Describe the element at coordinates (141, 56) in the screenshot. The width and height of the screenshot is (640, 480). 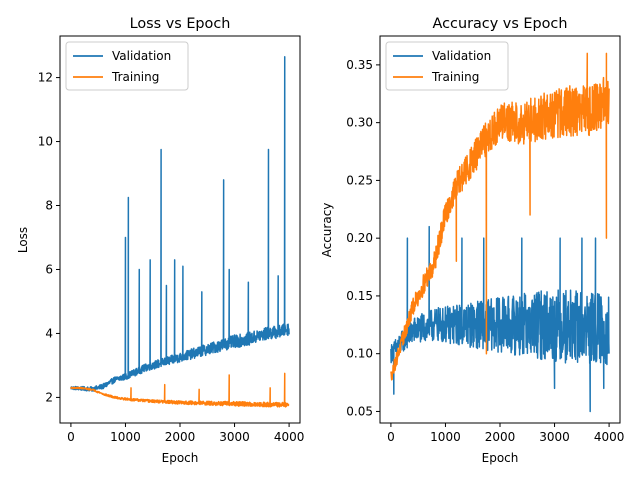
I see `loss-legend-validation-label: Validation` at that location.